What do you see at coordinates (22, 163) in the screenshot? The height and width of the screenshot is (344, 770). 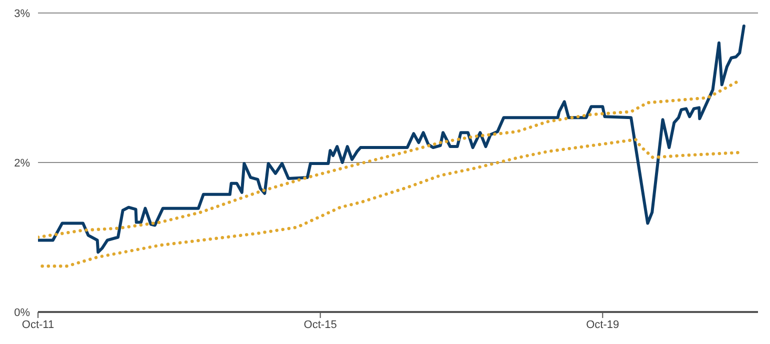 I see `y-tick-label: 2%` at bounding box center [22, 163].